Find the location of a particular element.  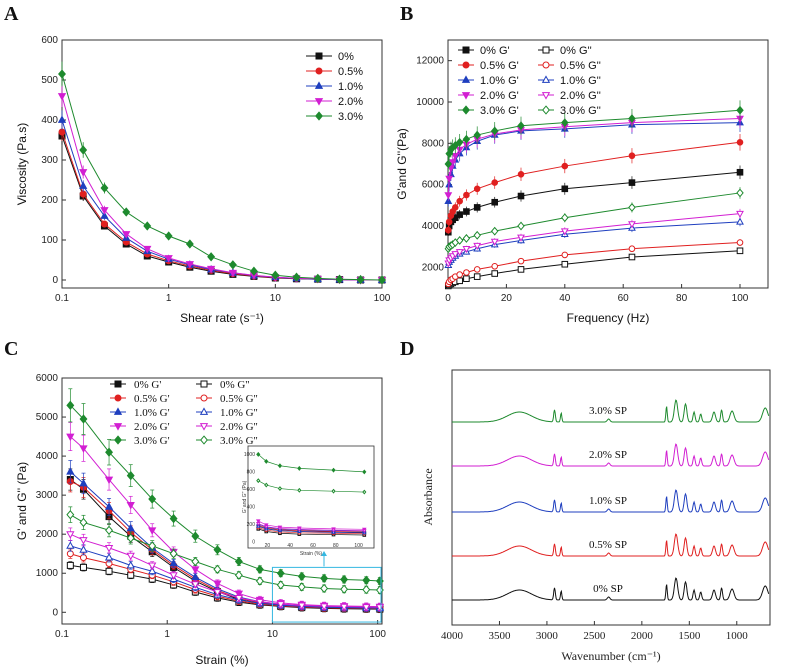

spectrum-label: 3.0% SP is located at coordinates (608, 411).